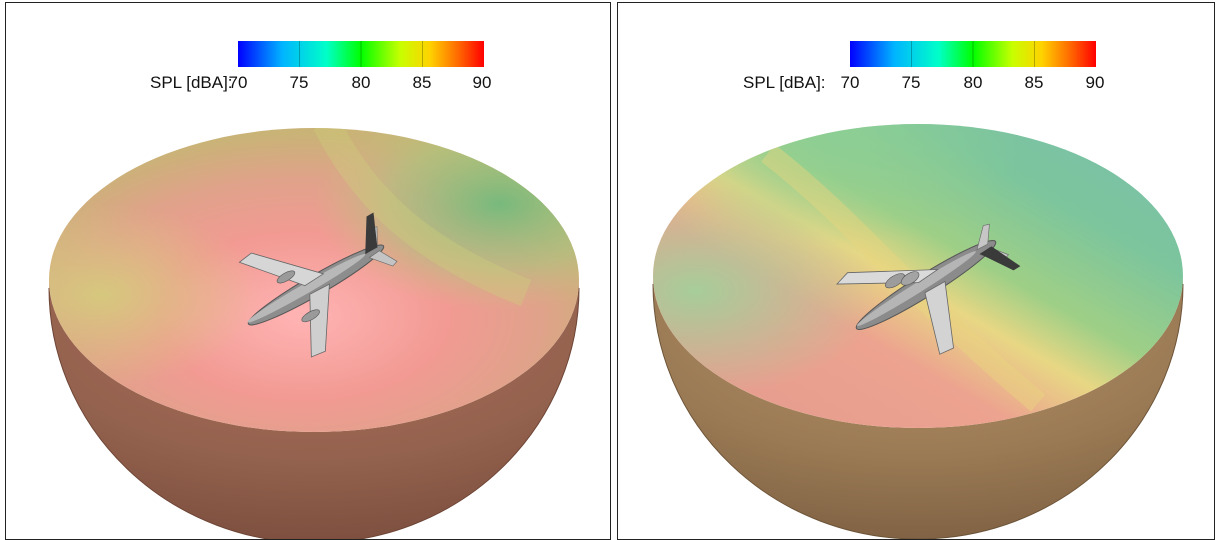  I want to click on colorbar-left, so click(361, 54).